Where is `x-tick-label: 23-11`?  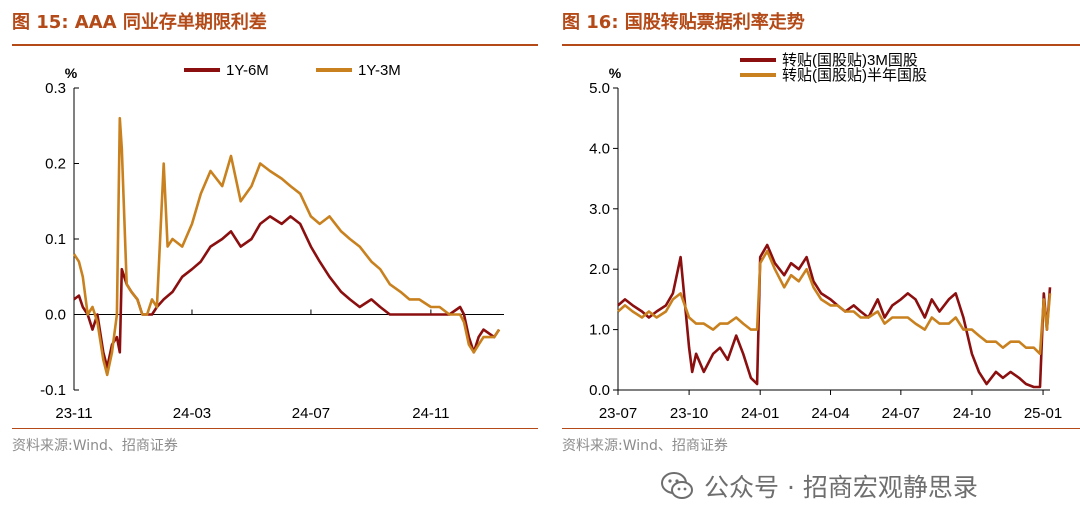 x-tick-label: 23-11 is located at coordinates (73, 413).